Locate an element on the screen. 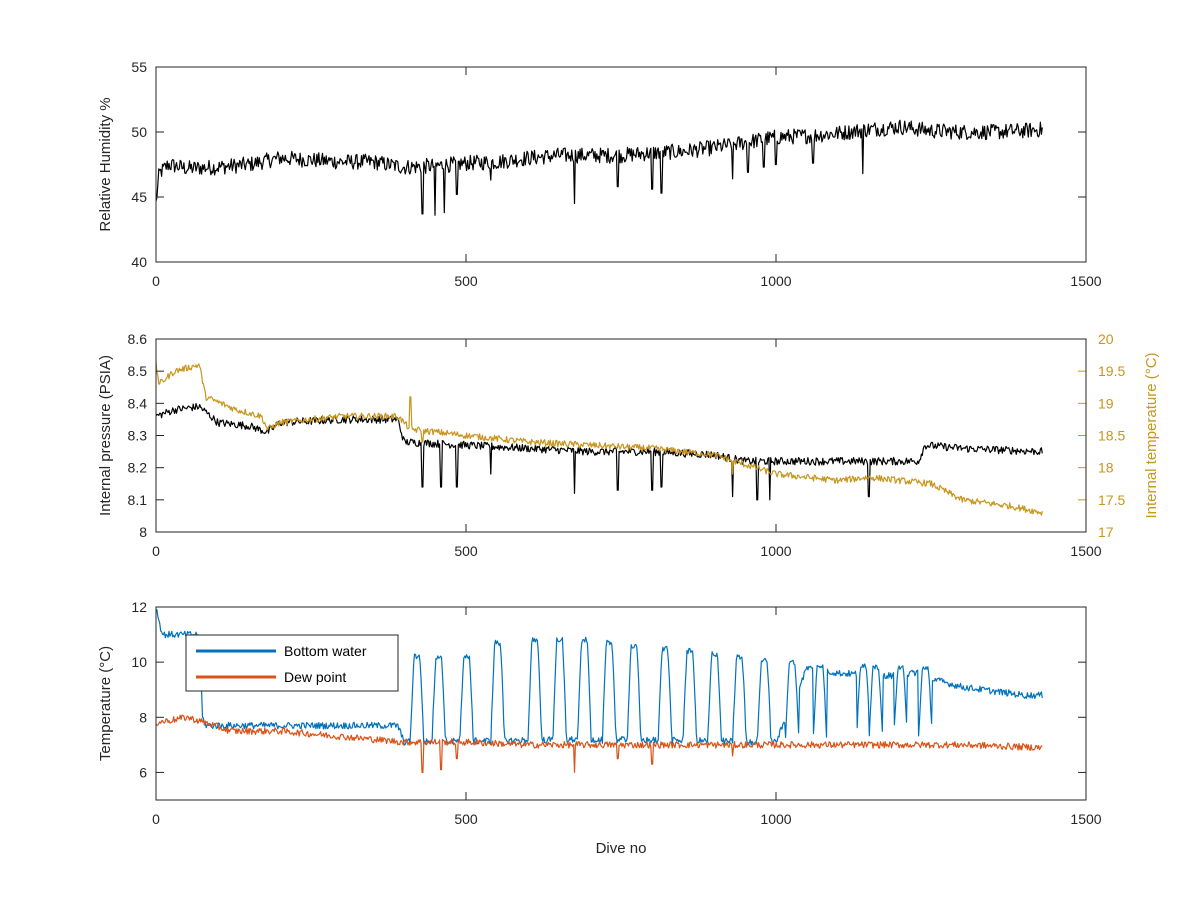 The width and height of the screenshot is (1200, 900). y-tick-label: 40 is located at coordinates (139, 262).